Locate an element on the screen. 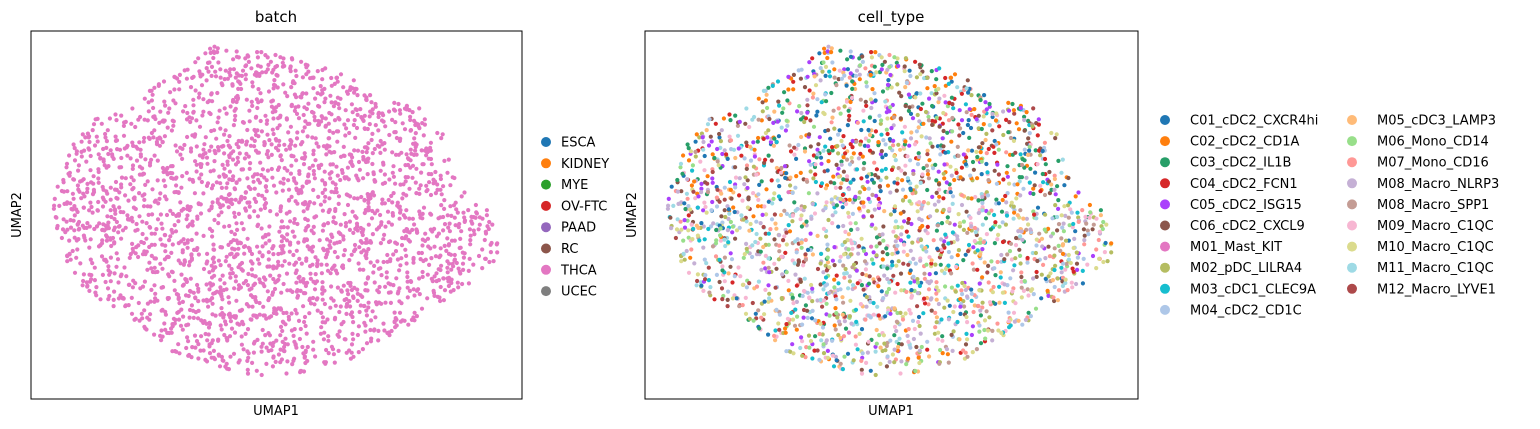 The image size is (1540, 429). cell-type-point-c02-cdc2-cd1a is located at coordinates (834, 69).